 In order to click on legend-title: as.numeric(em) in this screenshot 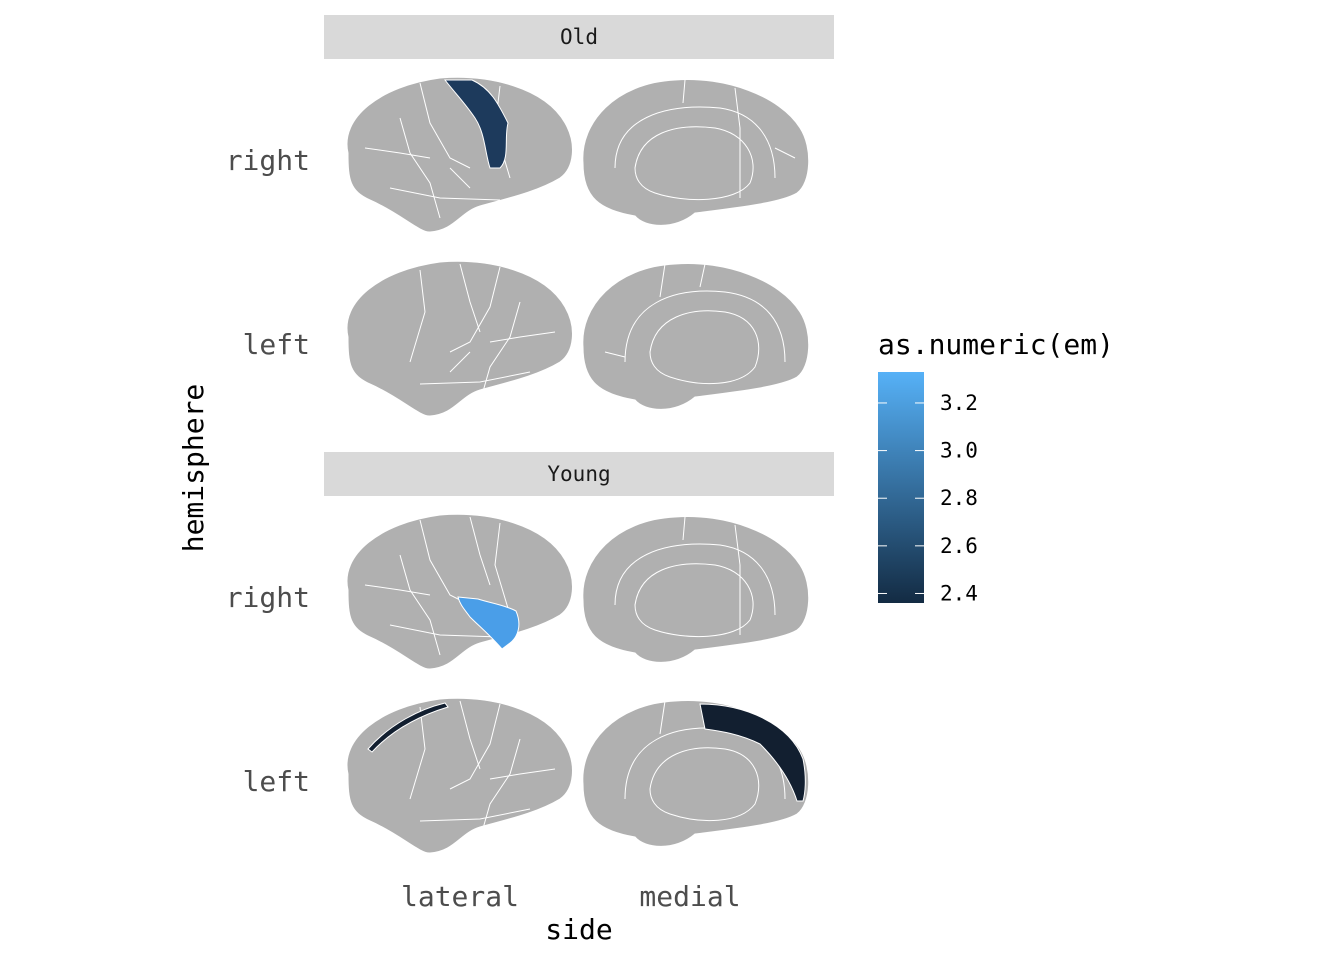, I will do `click(996, 344)`.